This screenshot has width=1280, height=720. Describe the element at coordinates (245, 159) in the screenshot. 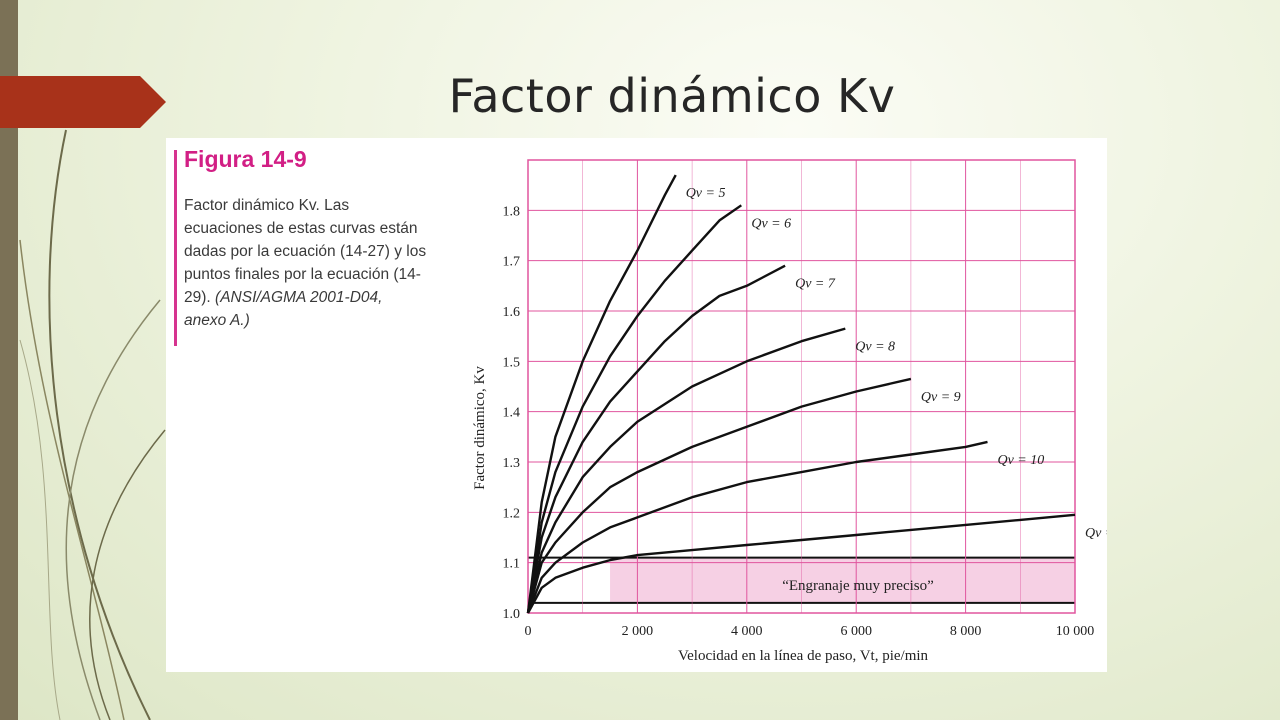

I see `figure-number: Figura 14-9` at that location.